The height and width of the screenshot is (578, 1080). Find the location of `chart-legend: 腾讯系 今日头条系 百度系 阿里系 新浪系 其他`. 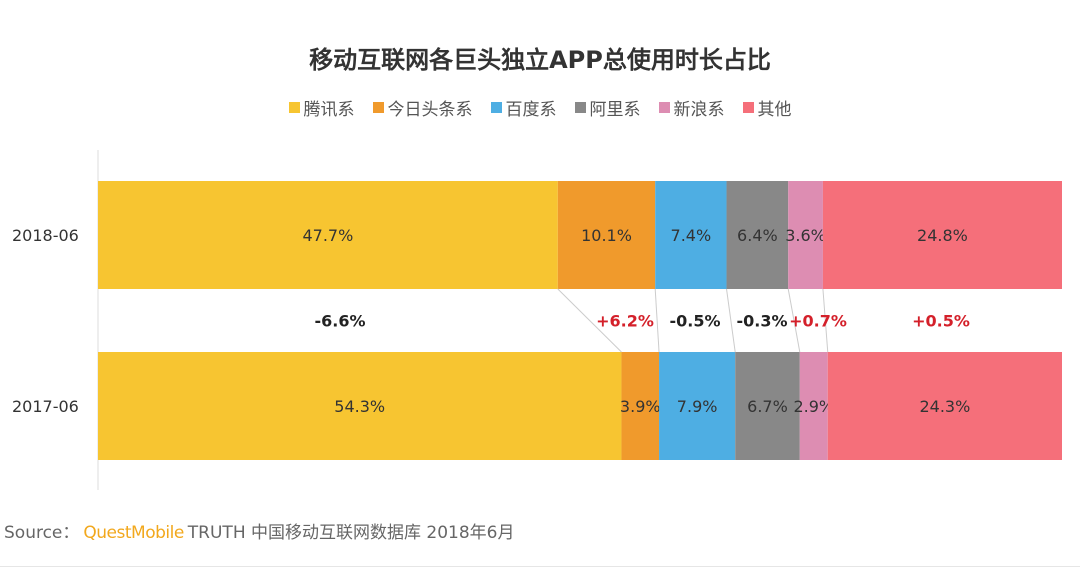

chart-legend: 腾讯系 今日头条系 百度系 阿里系 新浪系 其他 is located at coordinates (540, 107).